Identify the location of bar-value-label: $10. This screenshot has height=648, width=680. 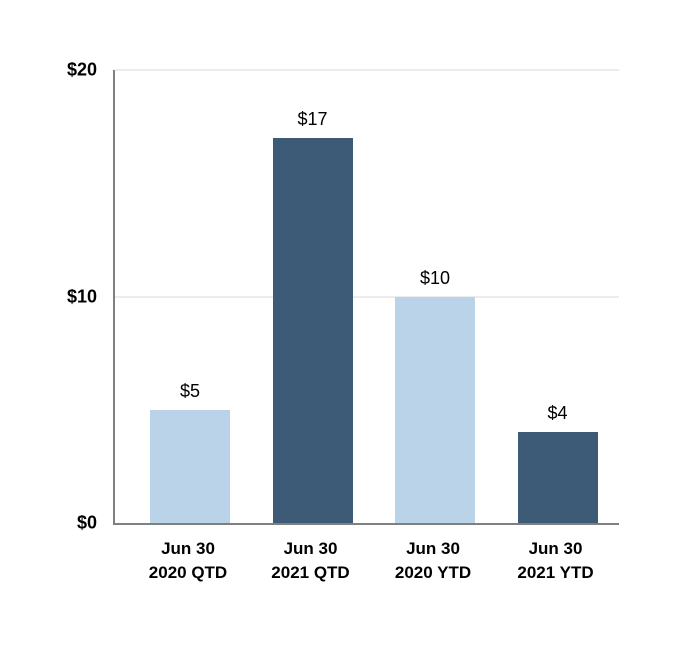
(435, 277).